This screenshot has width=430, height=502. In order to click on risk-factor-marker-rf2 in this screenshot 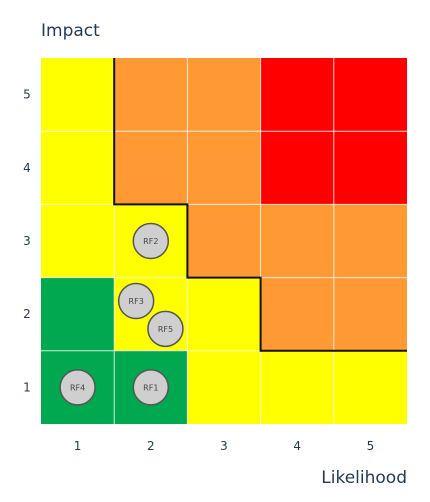, I will do `click(151, 241)`.